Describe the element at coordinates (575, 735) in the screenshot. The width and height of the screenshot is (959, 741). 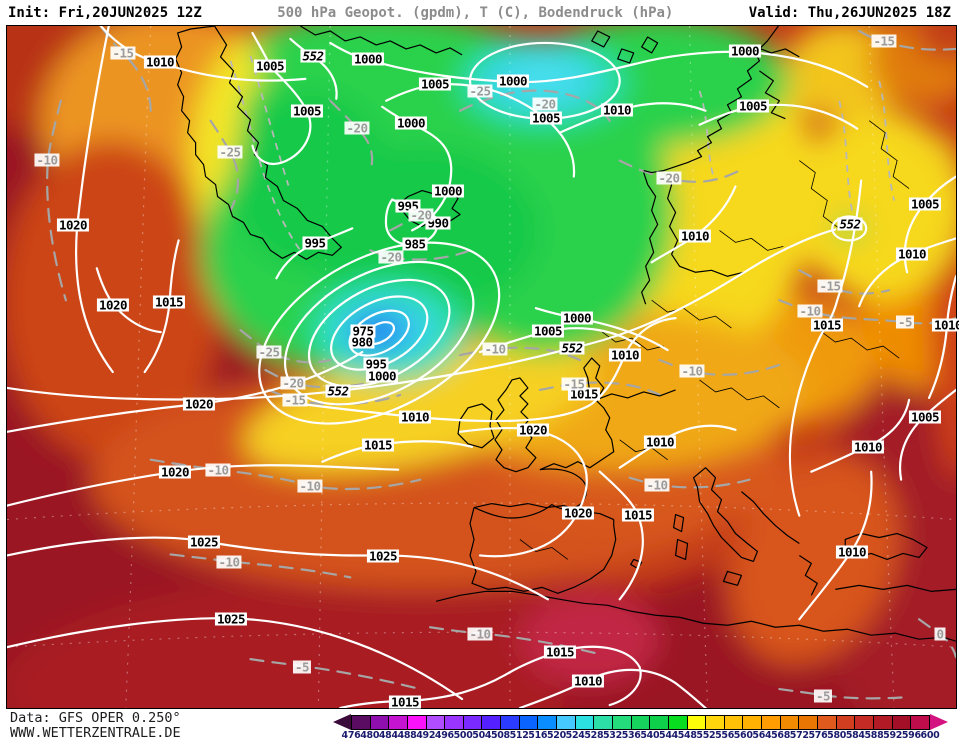
I see `colorbar-tick: 524` at that location.